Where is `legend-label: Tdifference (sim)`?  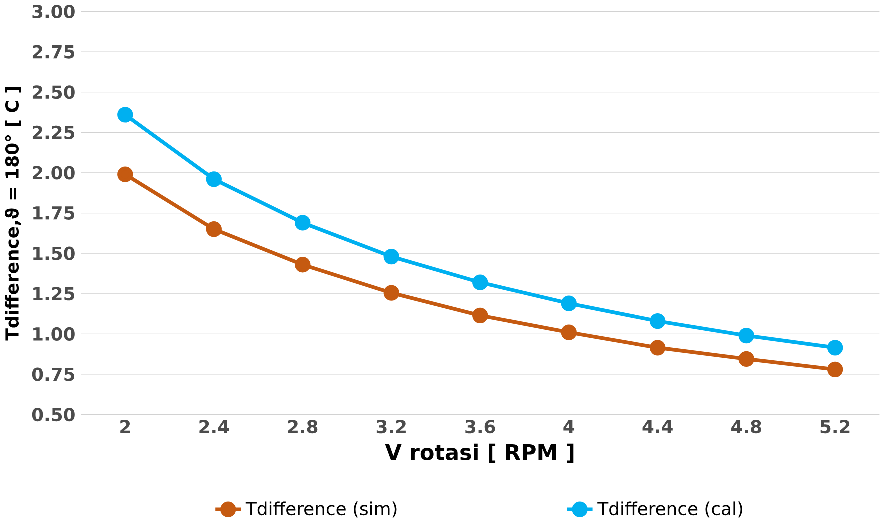
legend-label: Tdifference (sim) is located at coordinates (321, 510).